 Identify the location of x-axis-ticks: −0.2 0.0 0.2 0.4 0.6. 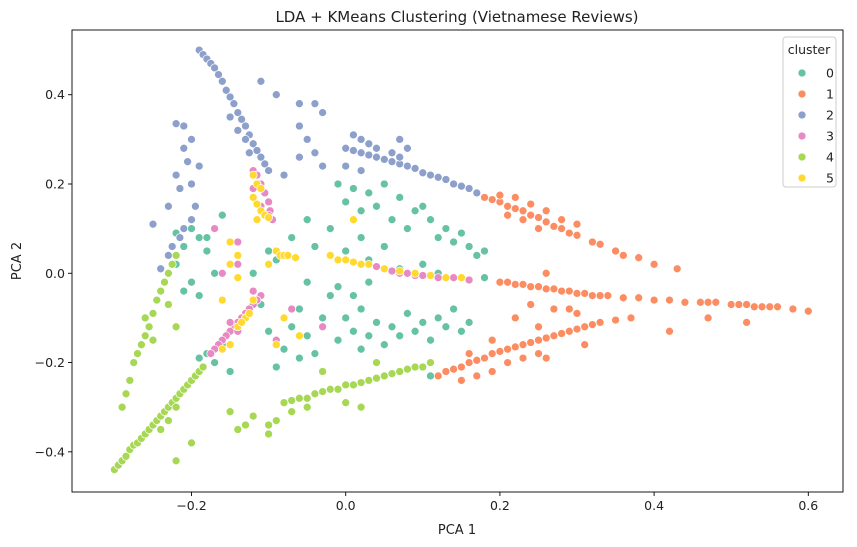
(497, 502).